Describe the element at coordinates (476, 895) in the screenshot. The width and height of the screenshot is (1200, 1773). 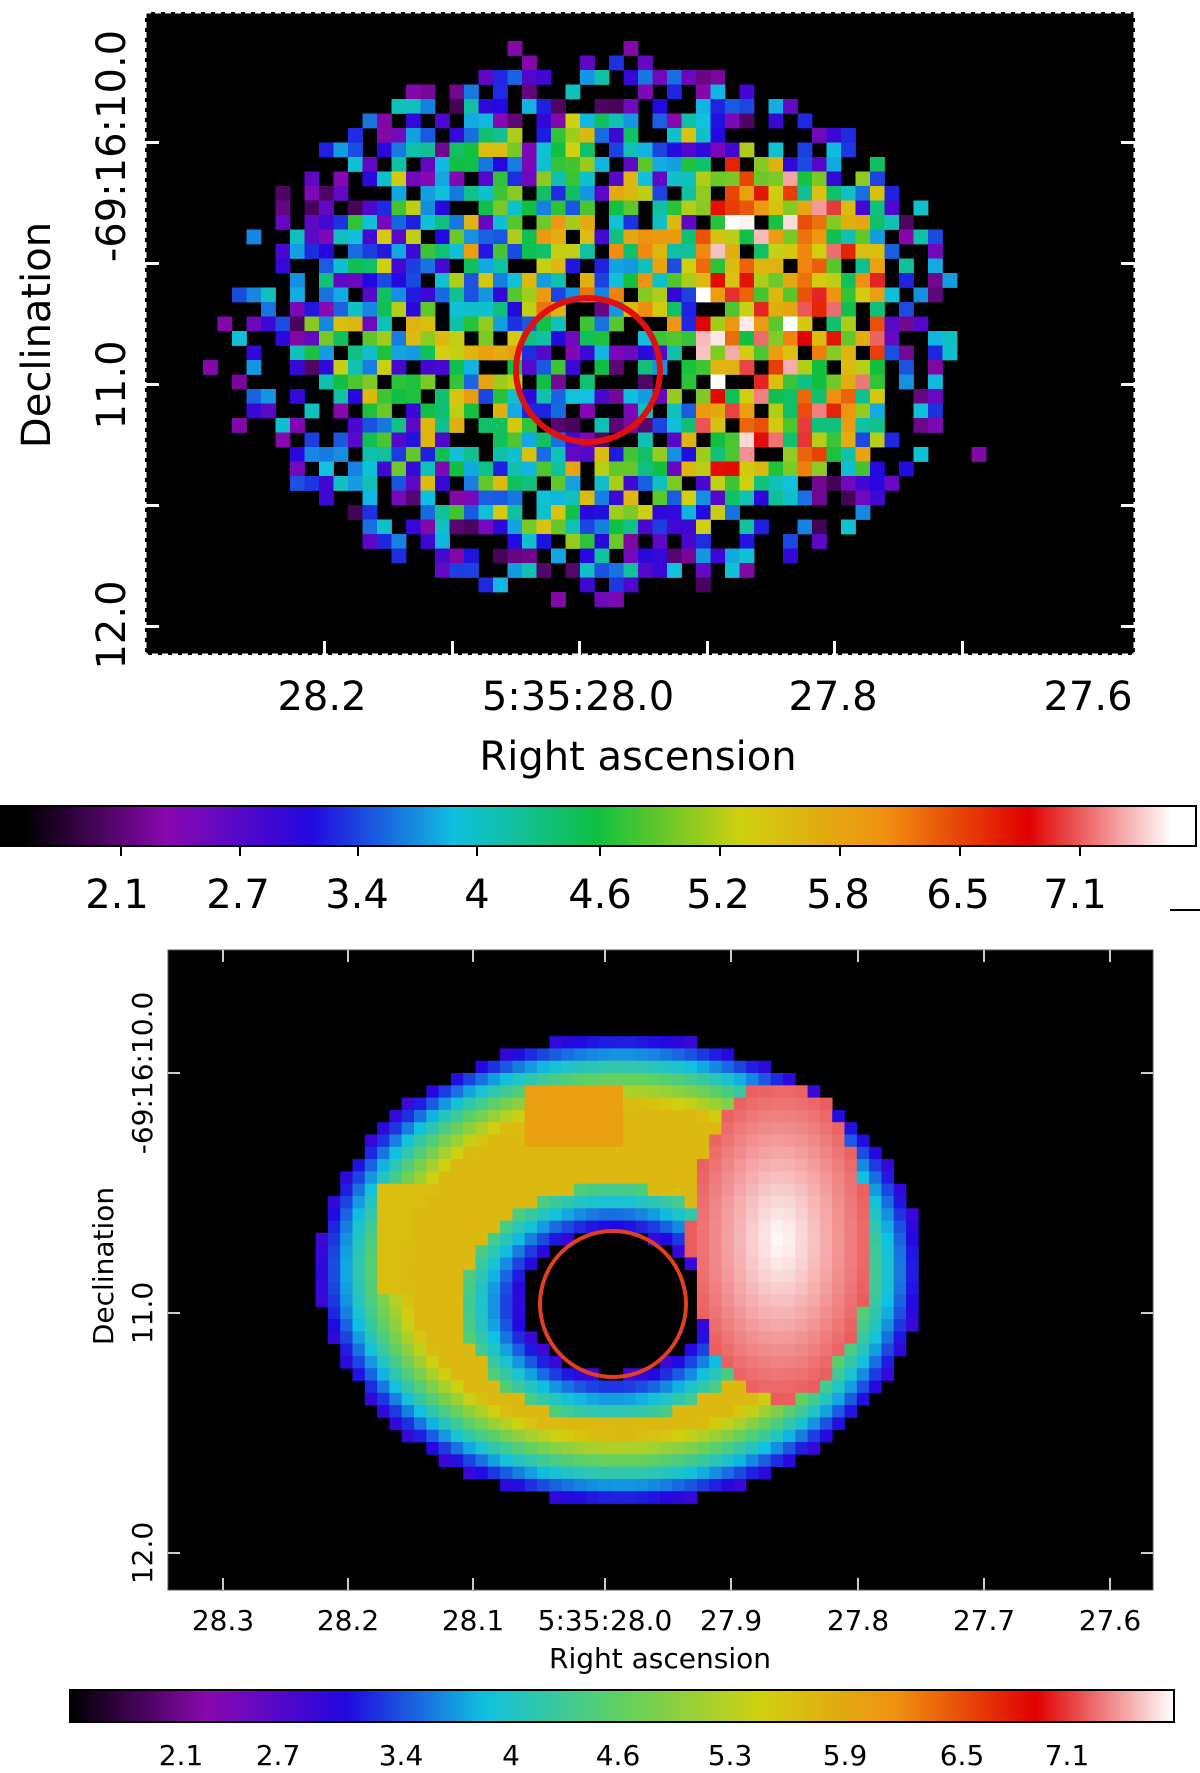
I see `top-colorbar-tick-label: 4` at that location.